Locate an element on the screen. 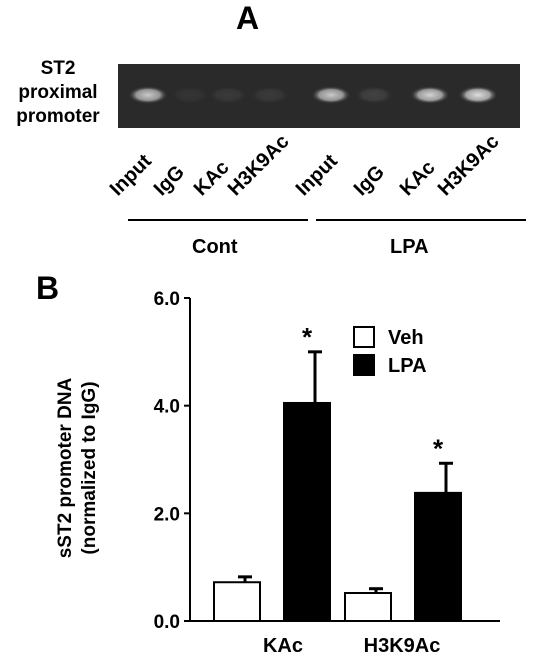 Image resolution: width=534 pixels, height=663 pixels. group-line-cont is located at coordinates (218, 220).